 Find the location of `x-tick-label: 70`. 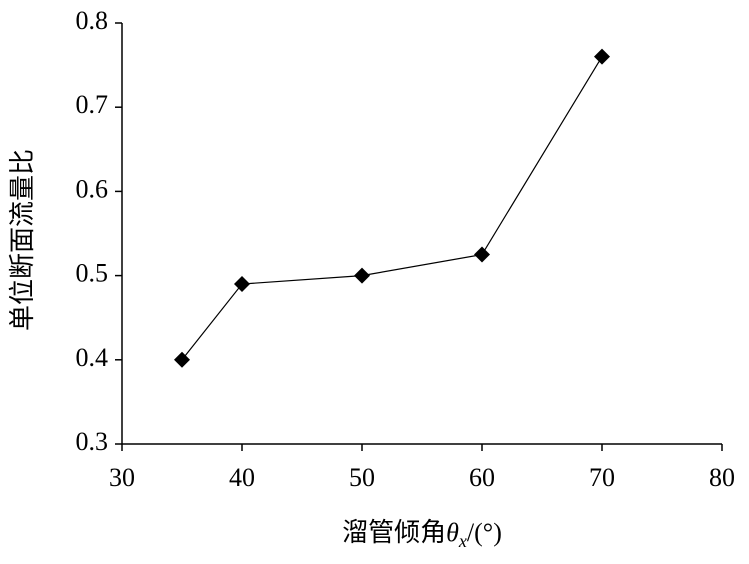

x-tick-label: 70 is located at coordinates (602, 477).